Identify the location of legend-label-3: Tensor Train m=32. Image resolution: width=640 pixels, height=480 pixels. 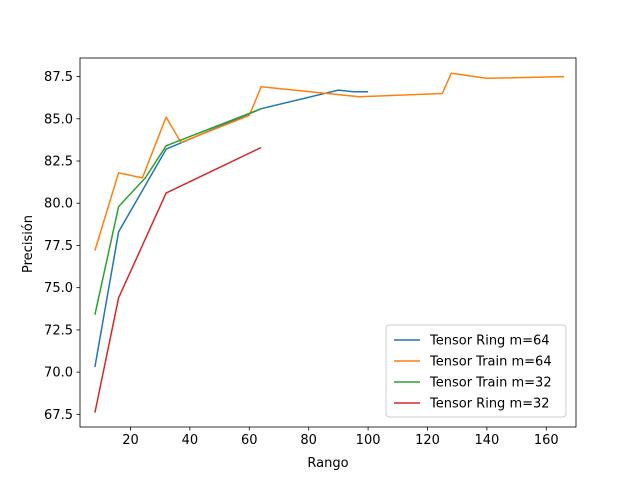
(490, 383).